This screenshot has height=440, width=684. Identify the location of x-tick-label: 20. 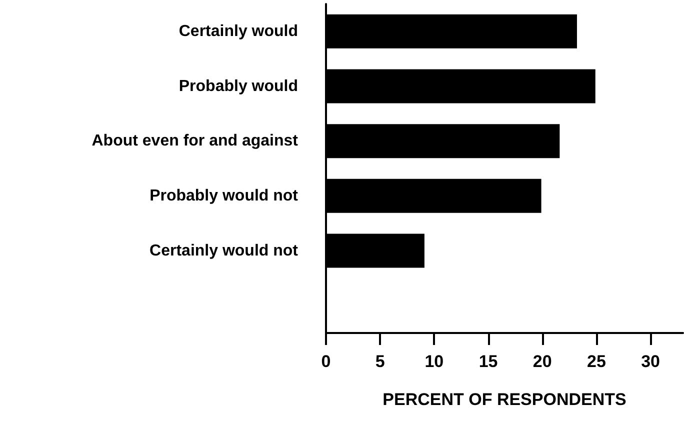
(542, 361).